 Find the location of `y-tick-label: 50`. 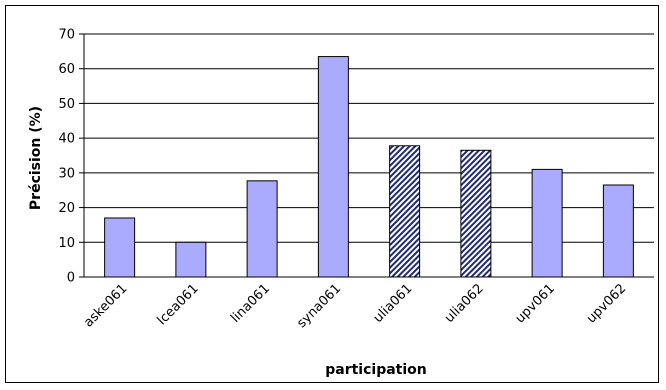

y-tick-label: 50 is located at coordinates (66, 104).